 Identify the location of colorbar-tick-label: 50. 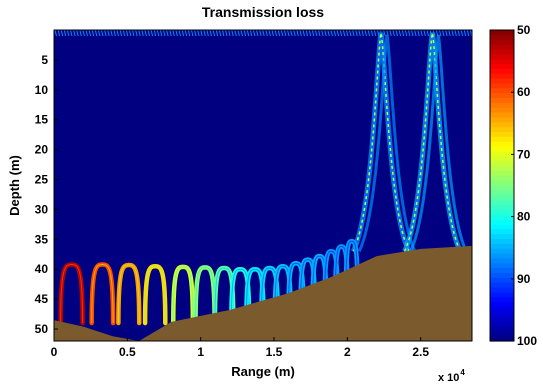
(524, 30).